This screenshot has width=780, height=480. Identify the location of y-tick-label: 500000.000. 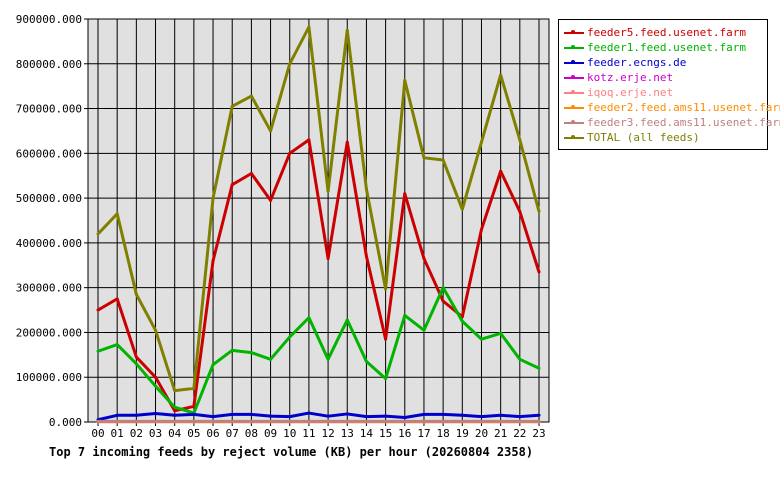
(49, 198).